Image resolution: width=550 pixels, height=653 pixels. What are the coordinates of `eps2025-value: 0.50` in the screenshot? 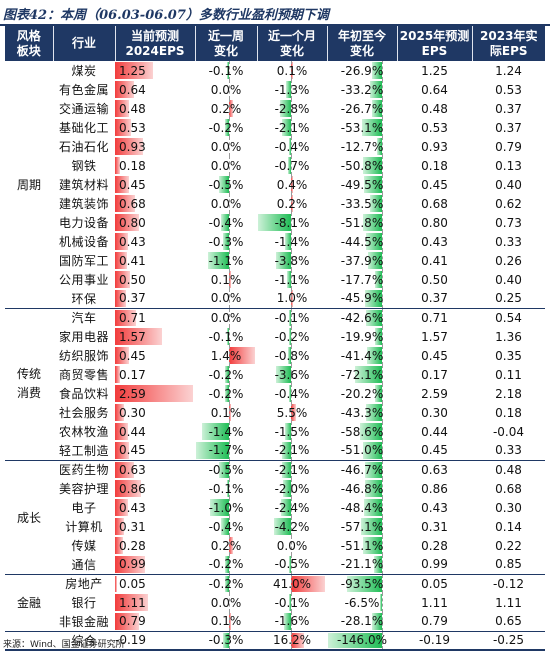 It's located at (434, 279).